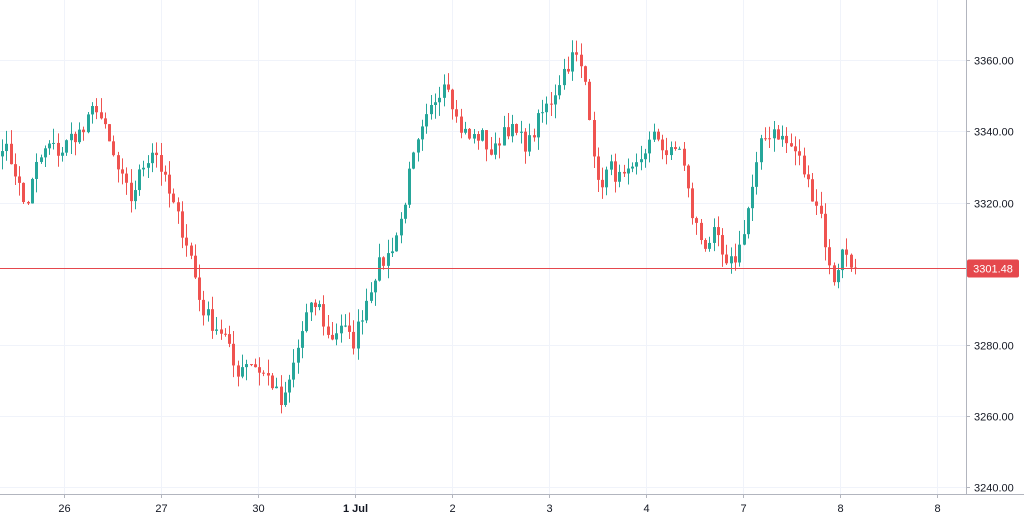 Image resolution: width=1024 pixels, height=523 pixels. Describe the element at coordinates (452, 509) in the screenshot. I see `x-tick-label: 2` at that location.